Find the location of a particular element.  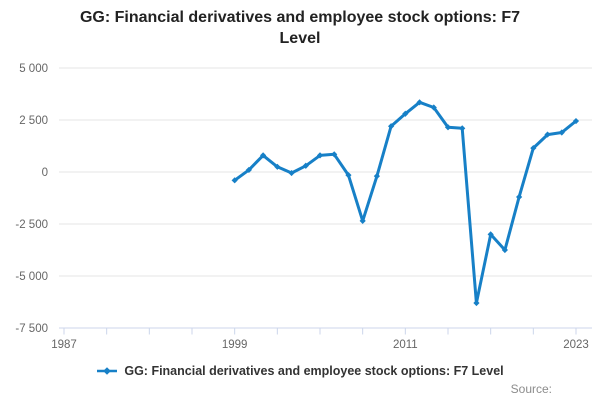

data-point-2020 is located at coordinates (533, 148).